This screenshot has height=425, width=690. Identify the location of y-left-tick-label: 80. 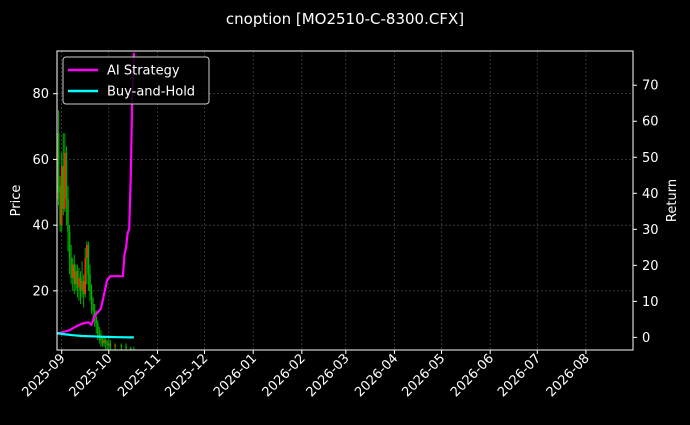
(40, 94).